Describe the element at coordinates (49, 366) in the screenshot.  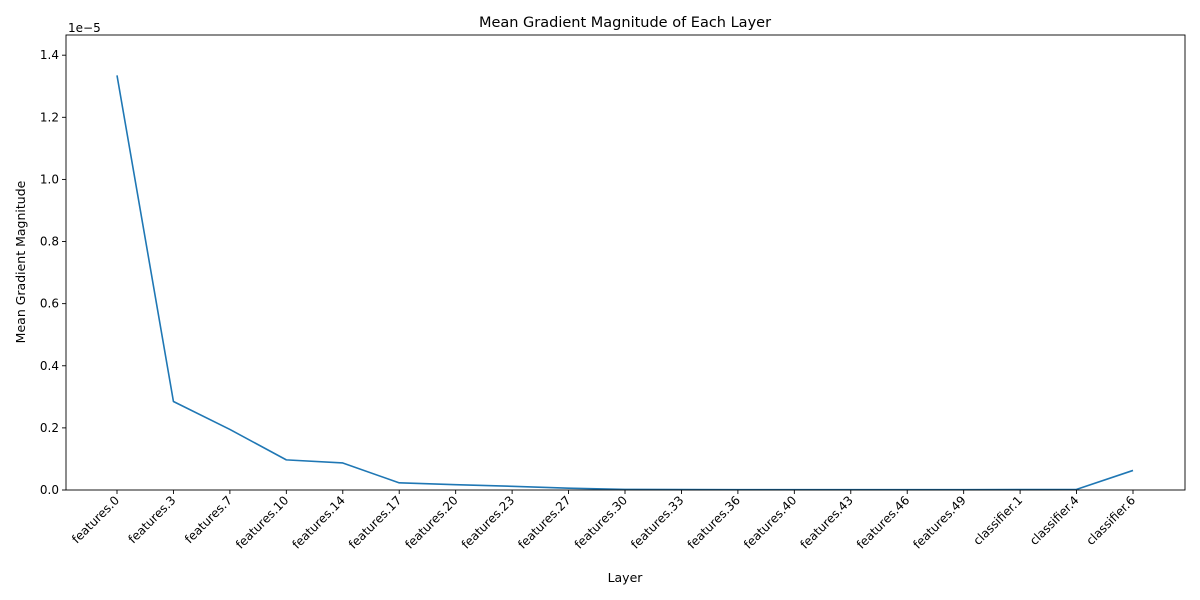
I see `y-tick-label: 0.4` at that location.